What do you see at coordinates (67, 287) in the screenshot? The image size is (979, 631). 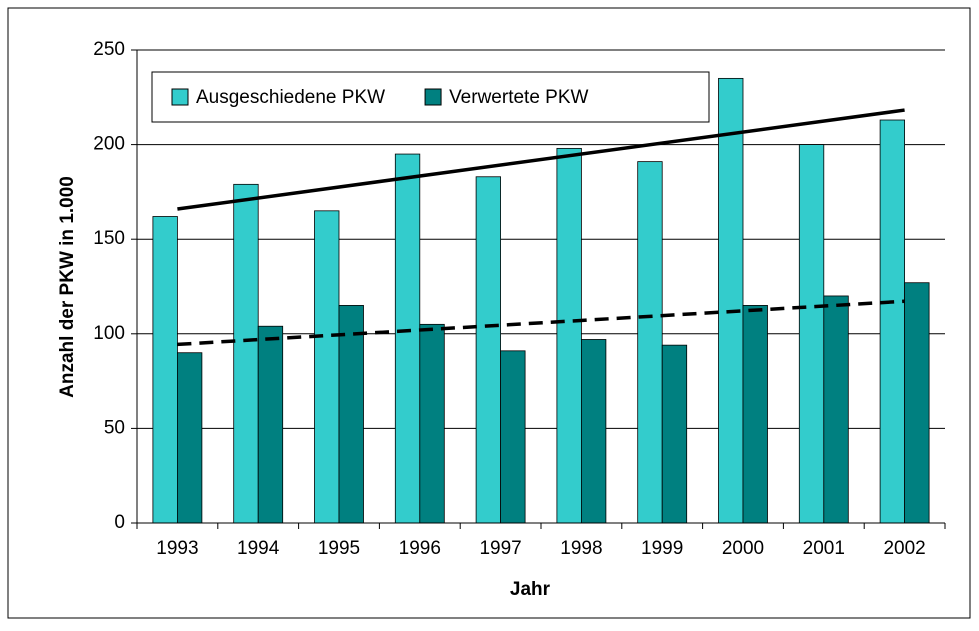 I see `y-axis-label: Anzahl der PKW in 1.000` at bounding box center [67, 287].